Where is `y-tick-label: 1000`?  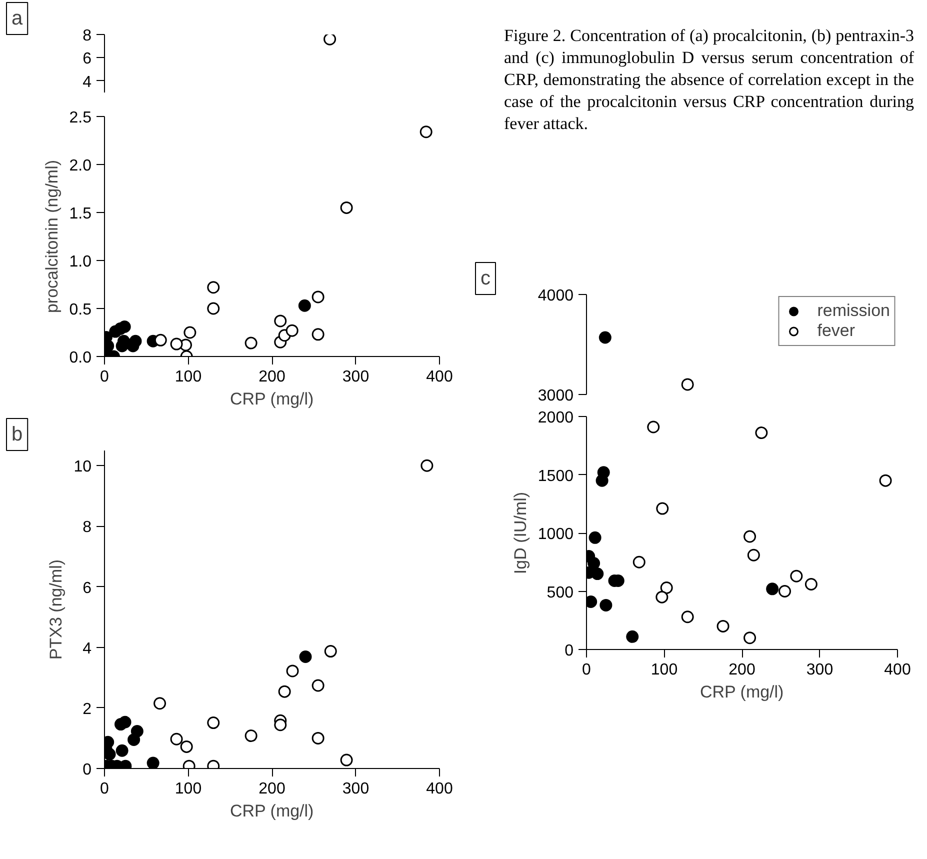 y-tick-label: 1000 is located at coordinates (556, 534).